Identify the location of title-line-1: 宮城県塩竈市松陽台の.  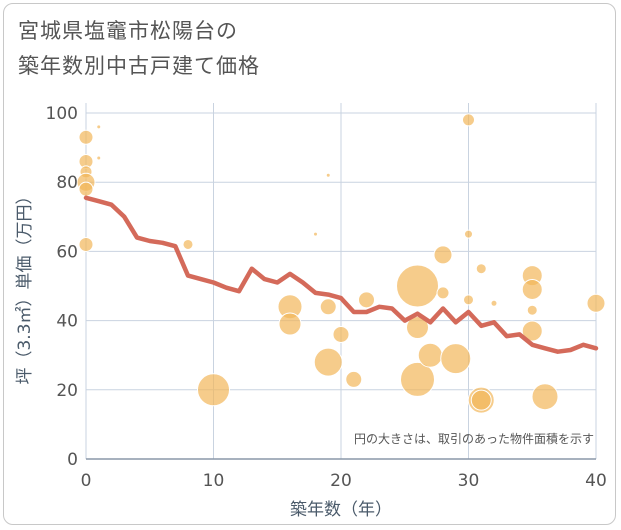
(128, 31).